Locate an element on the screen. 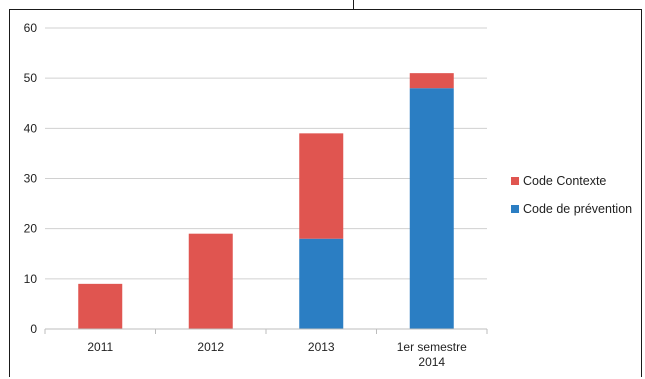 The width and height of the screenshot is (645, 379). x-tick-label: 2011 is located at coordinates (100, 347).